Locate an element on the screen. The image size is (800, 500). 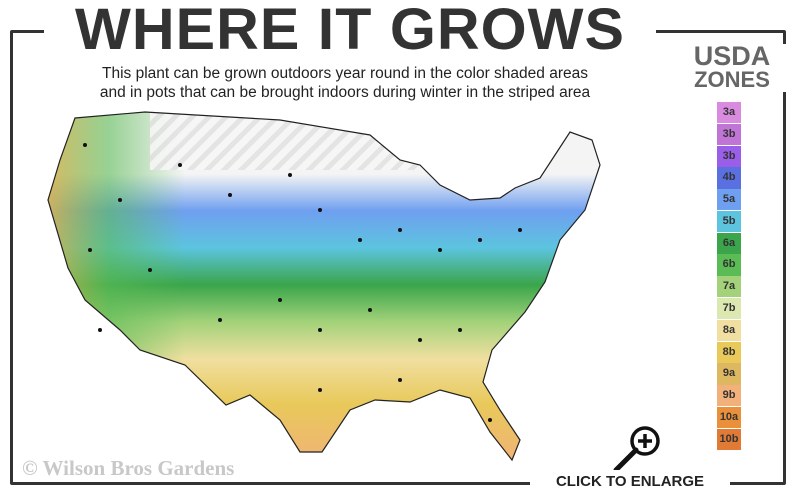
legend-zone-6a: 6a is located at coordinates (729, 243).